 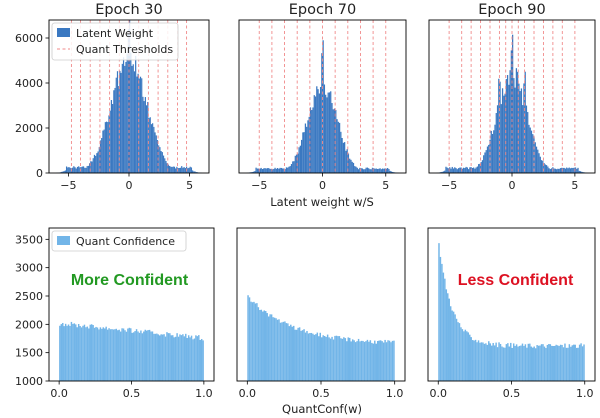 I want to click on subplot-title: Epoch 70, so click(x=322, y=10).